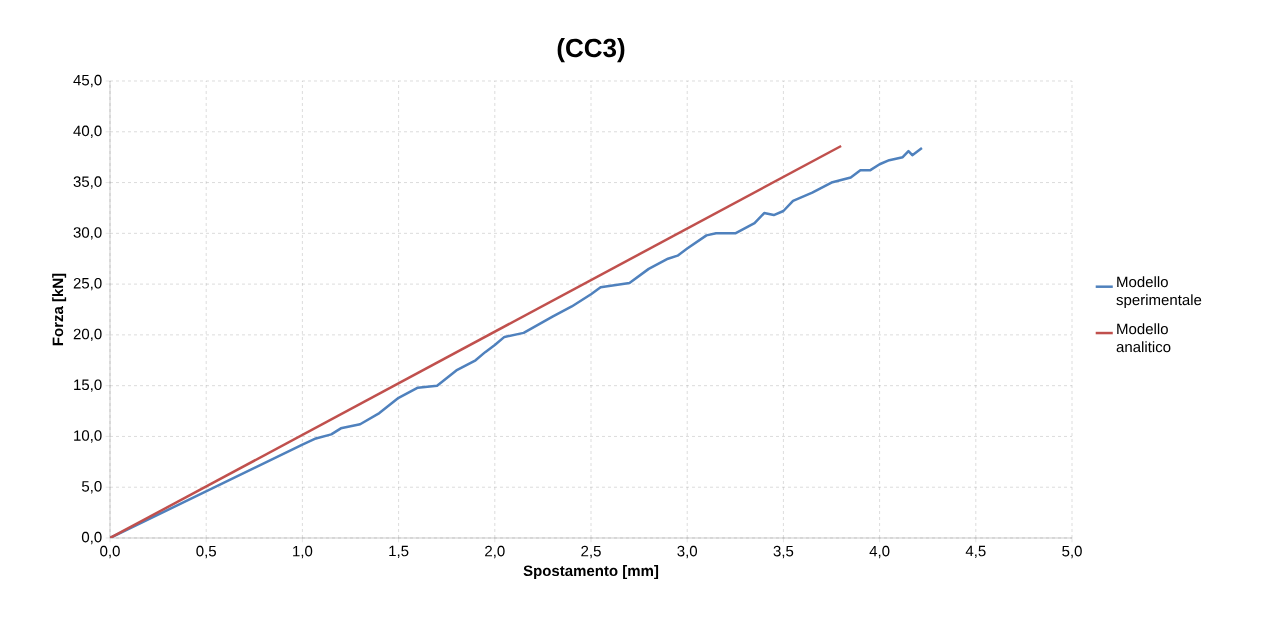 This screenshot has width=1263, height=619. Describe the element at coordinates (783, 552) in the screenshot. I see `x-tick-label: 3,5` at that location.